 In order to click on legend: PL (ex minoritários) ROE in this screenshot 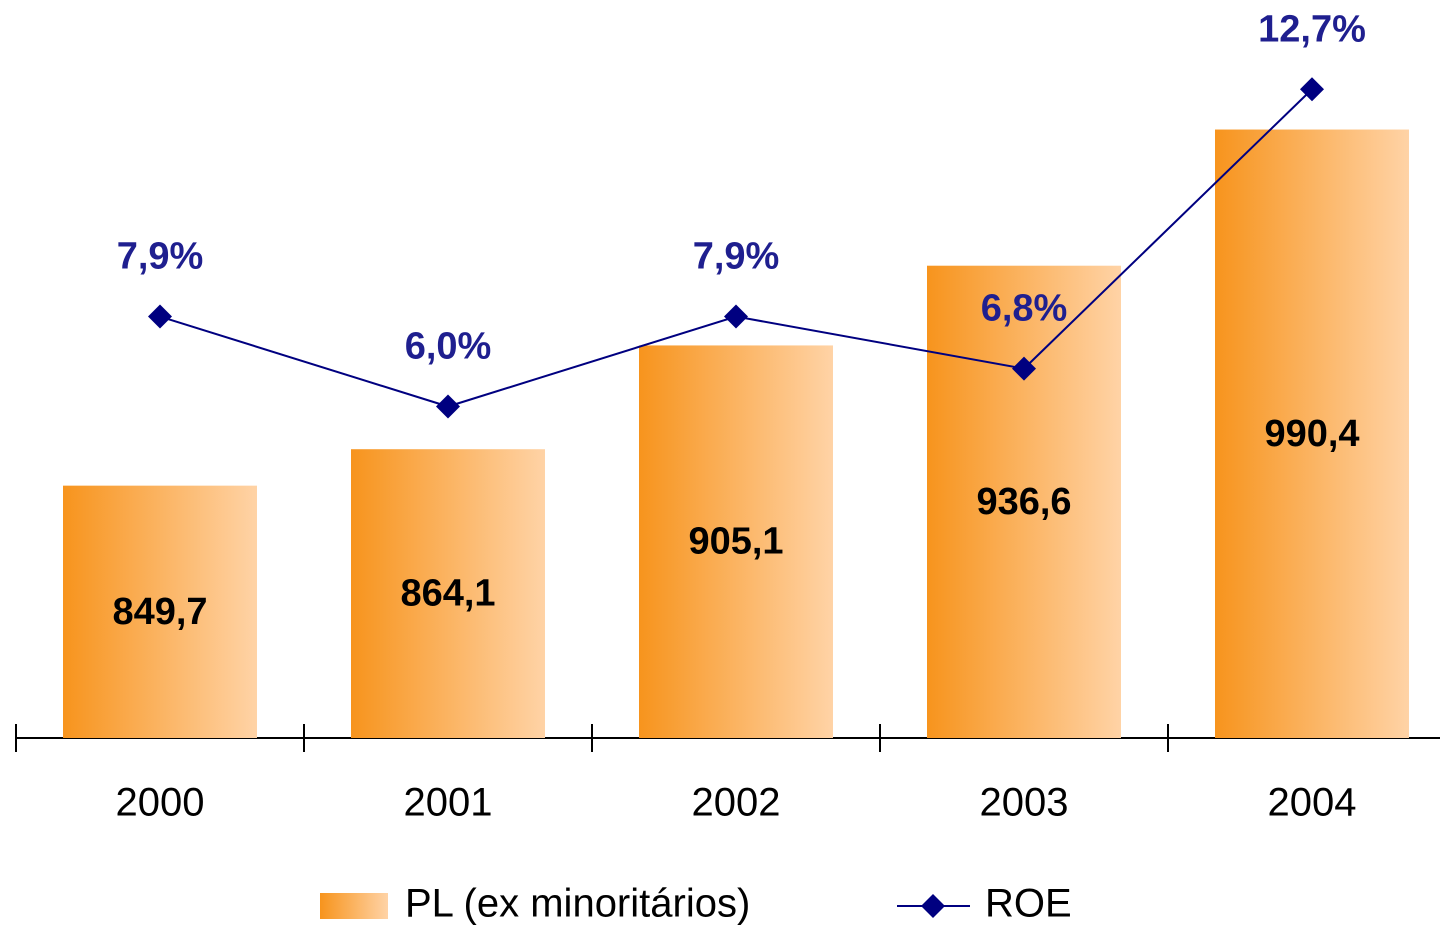, I will do `click(696, 904)`.